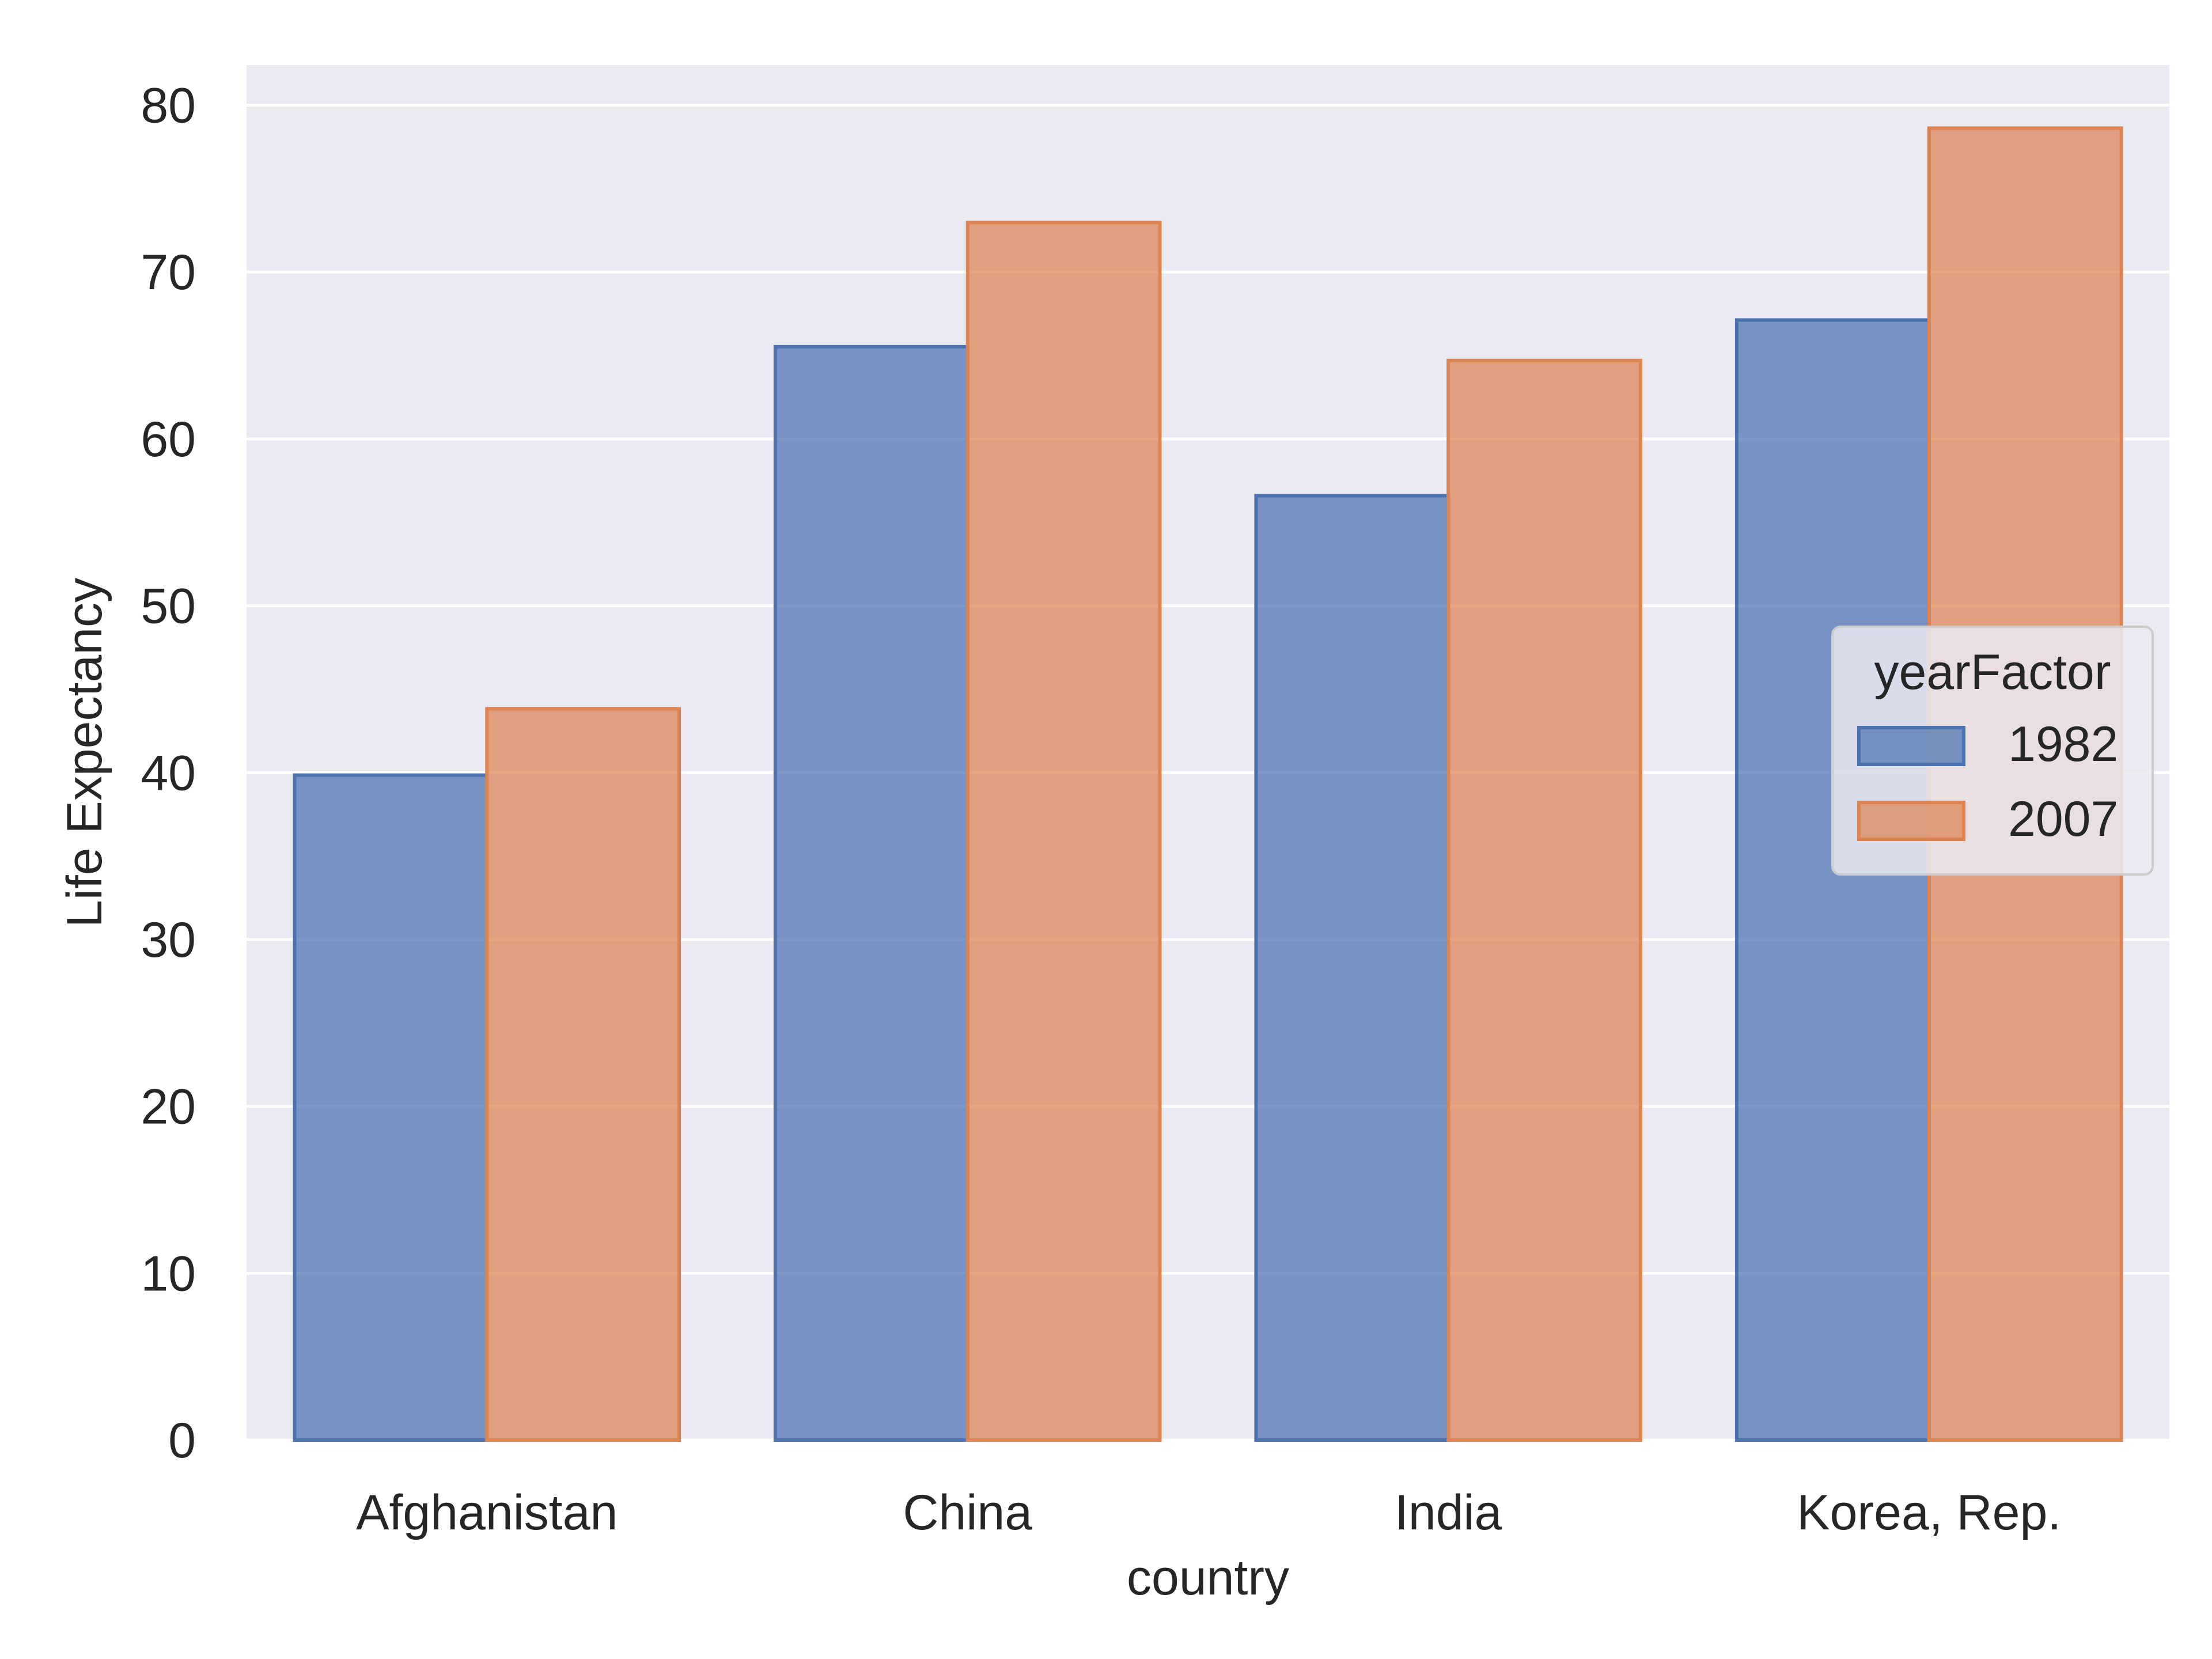 The image size is (2212, 1659). I want to click on x-tick-labels: Afghanistan China India Korea, Rep., so click(1208, 1512).